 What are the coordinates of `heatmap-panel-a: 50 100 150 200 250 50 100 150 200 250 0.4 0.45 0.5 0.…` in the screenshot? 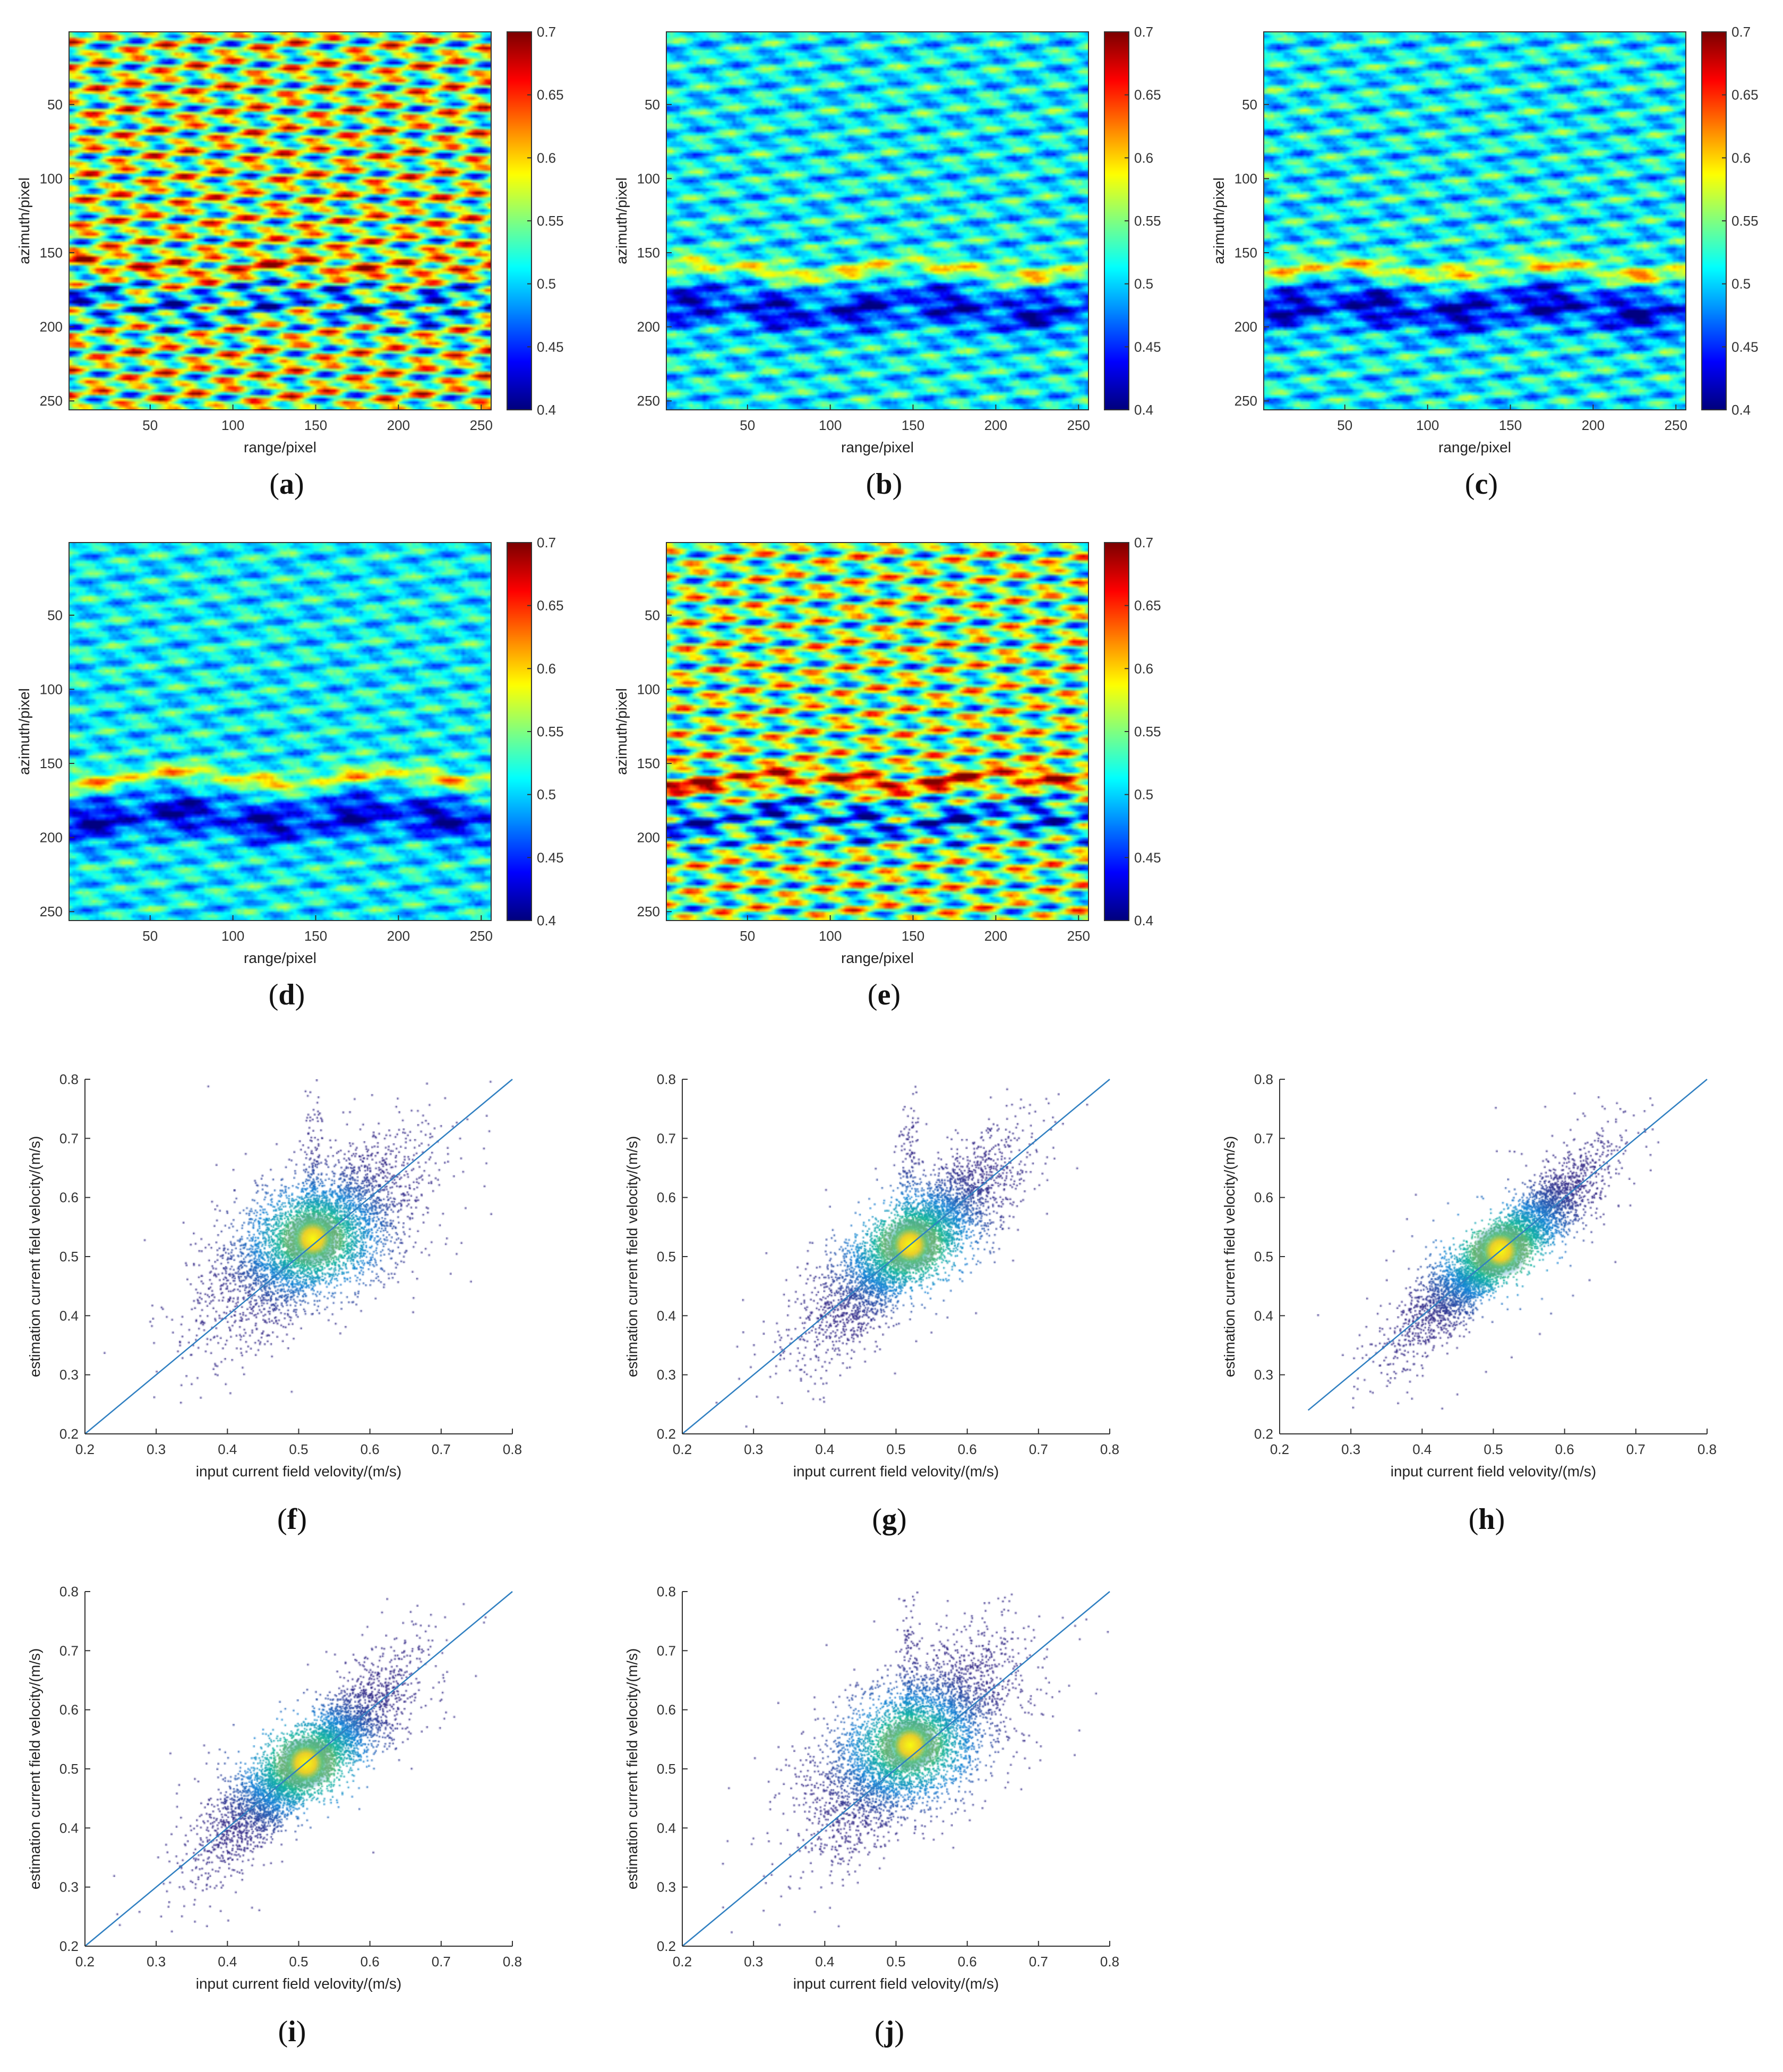 It's located at (292, 239).